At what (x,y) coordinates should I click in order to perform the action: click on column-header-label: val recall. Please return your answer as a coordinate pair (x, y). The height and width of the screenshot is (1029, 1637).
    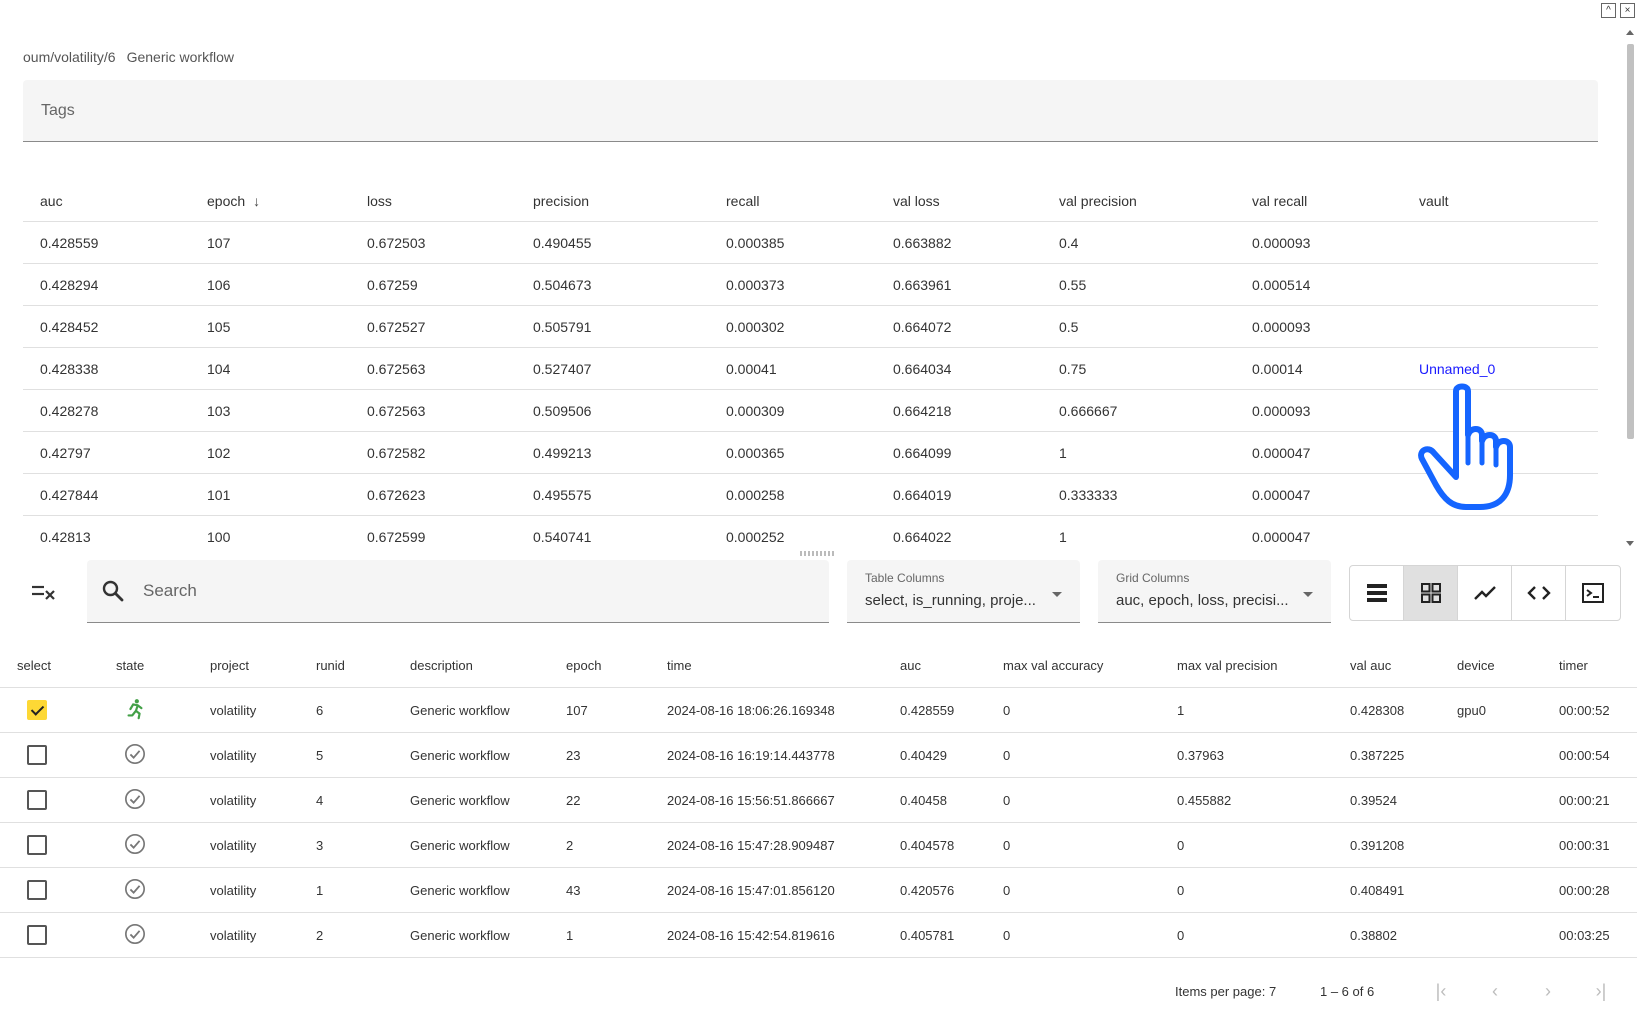
    Looking at the image, I should click on (1280, 200).